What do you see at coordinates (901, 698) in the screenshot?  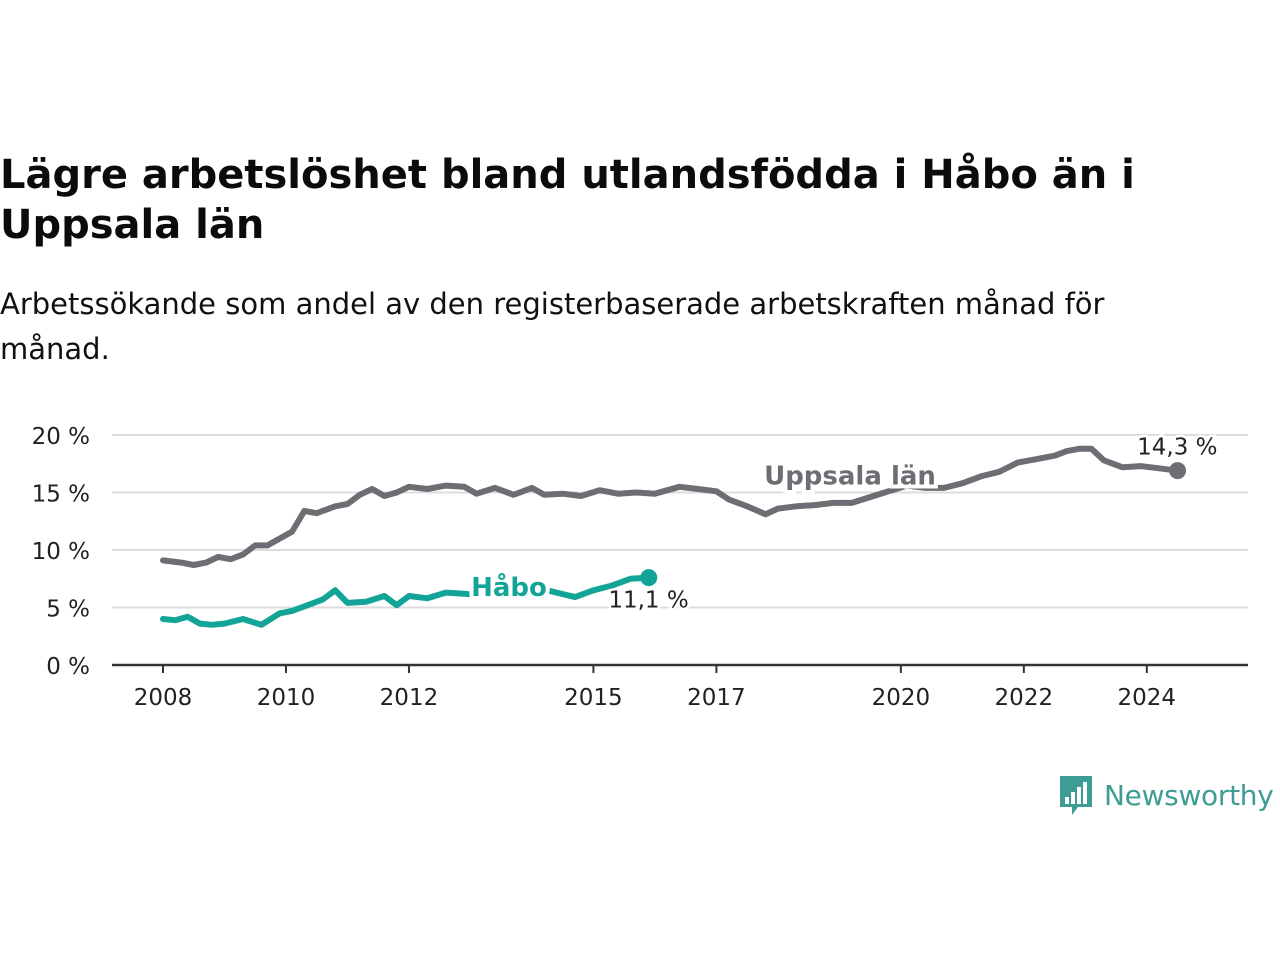 I see `x-tick-label: 2020` at bounding box center [901, 698].